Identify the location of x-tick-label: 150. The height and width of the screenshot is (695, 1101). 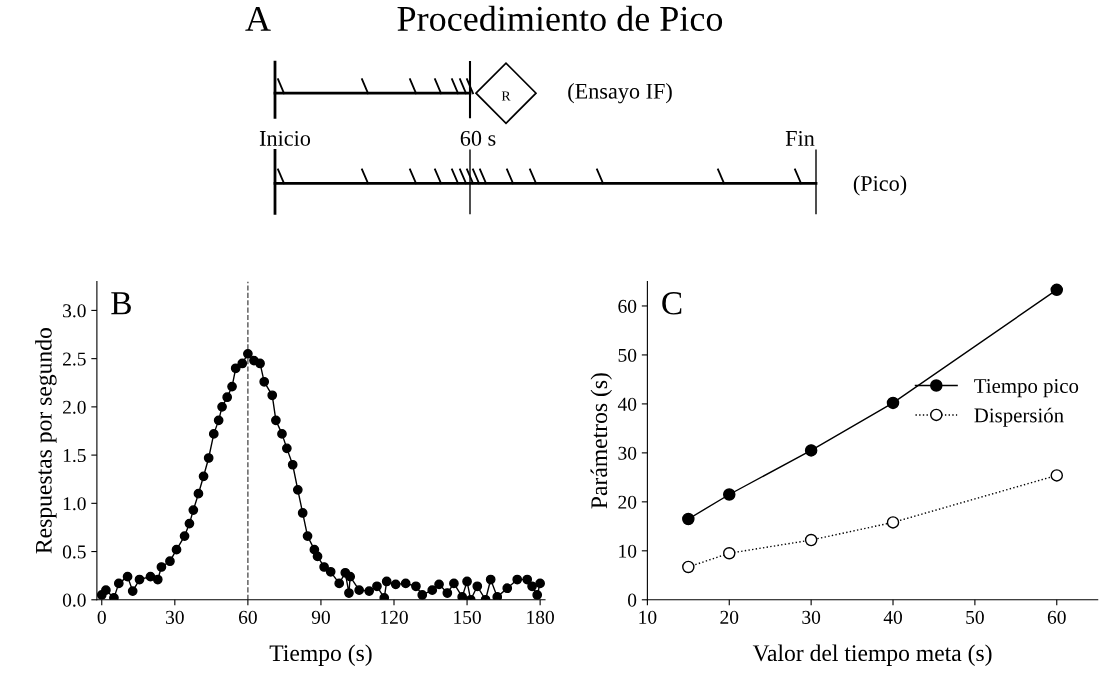
(467, 617).